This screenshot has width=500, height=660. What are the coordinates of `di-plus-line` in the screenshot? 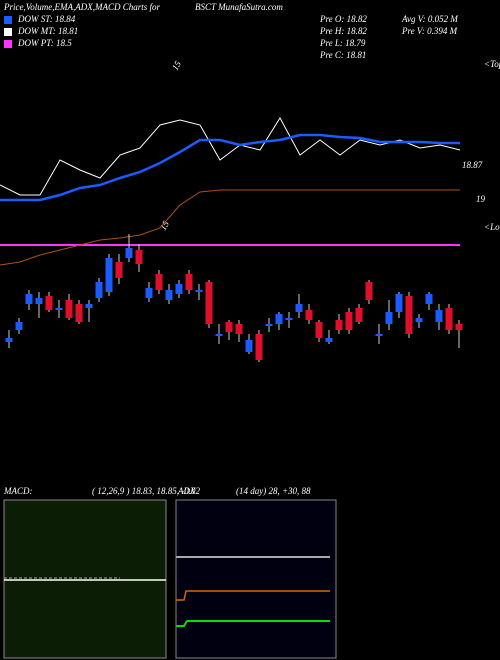 It's located at (253, 623).